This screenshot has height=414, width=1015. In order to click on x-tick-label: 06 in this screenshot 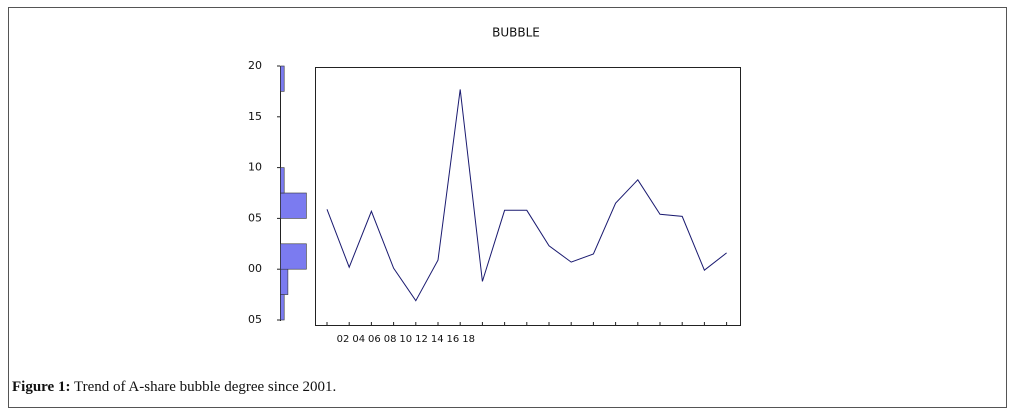, I will do `click(374, 339)`.